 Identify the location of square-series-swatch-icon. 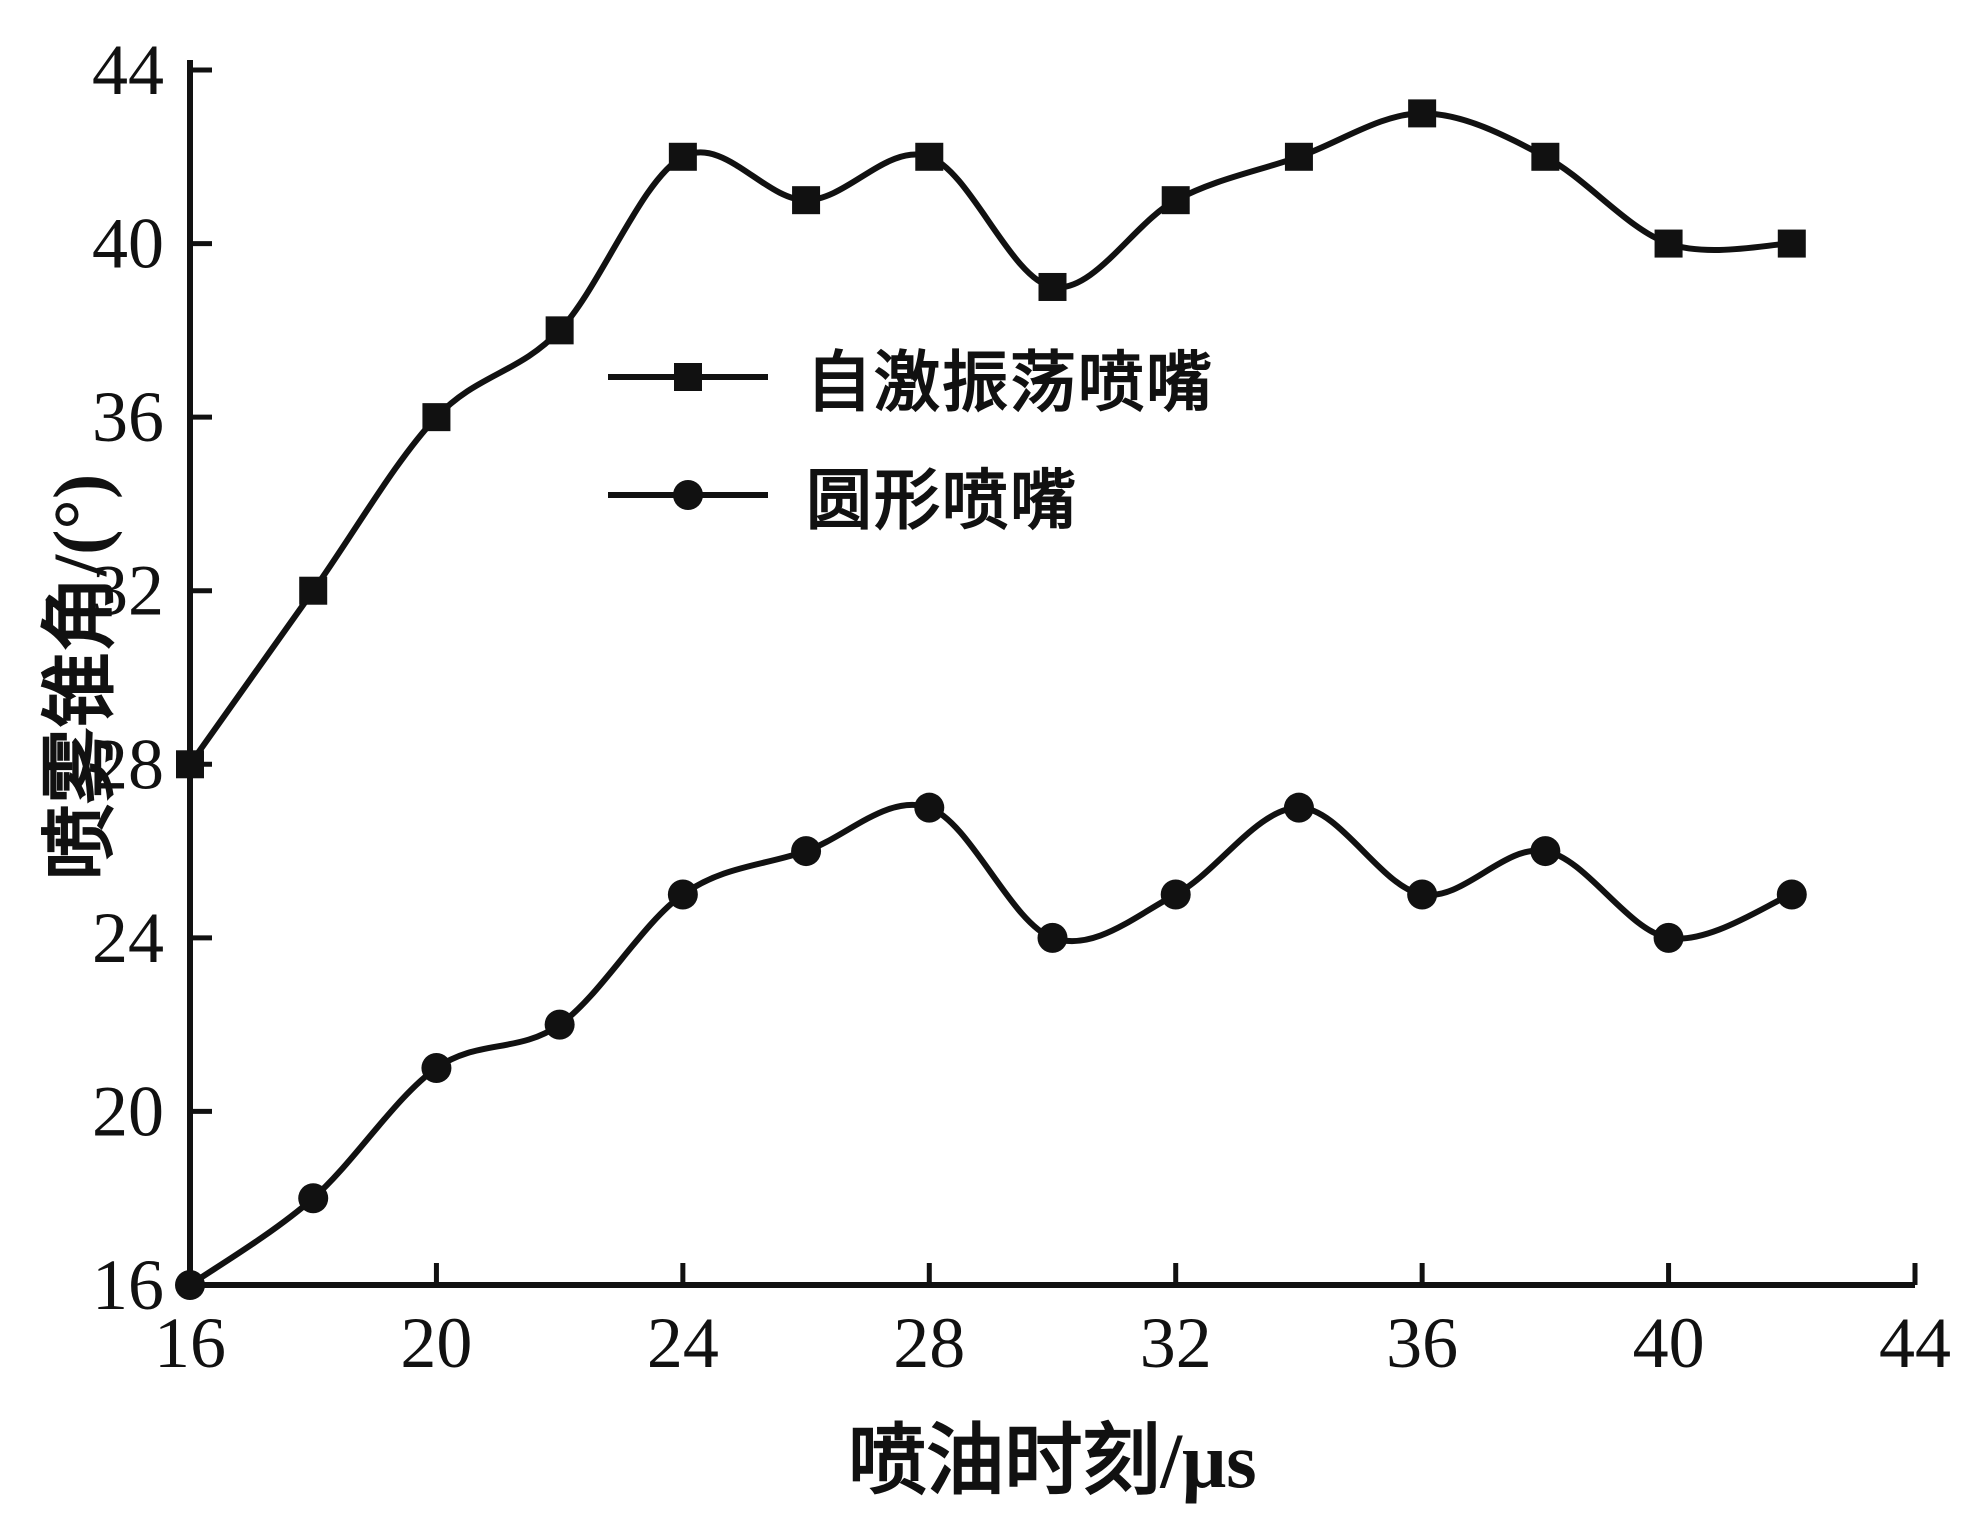
(688, 377).